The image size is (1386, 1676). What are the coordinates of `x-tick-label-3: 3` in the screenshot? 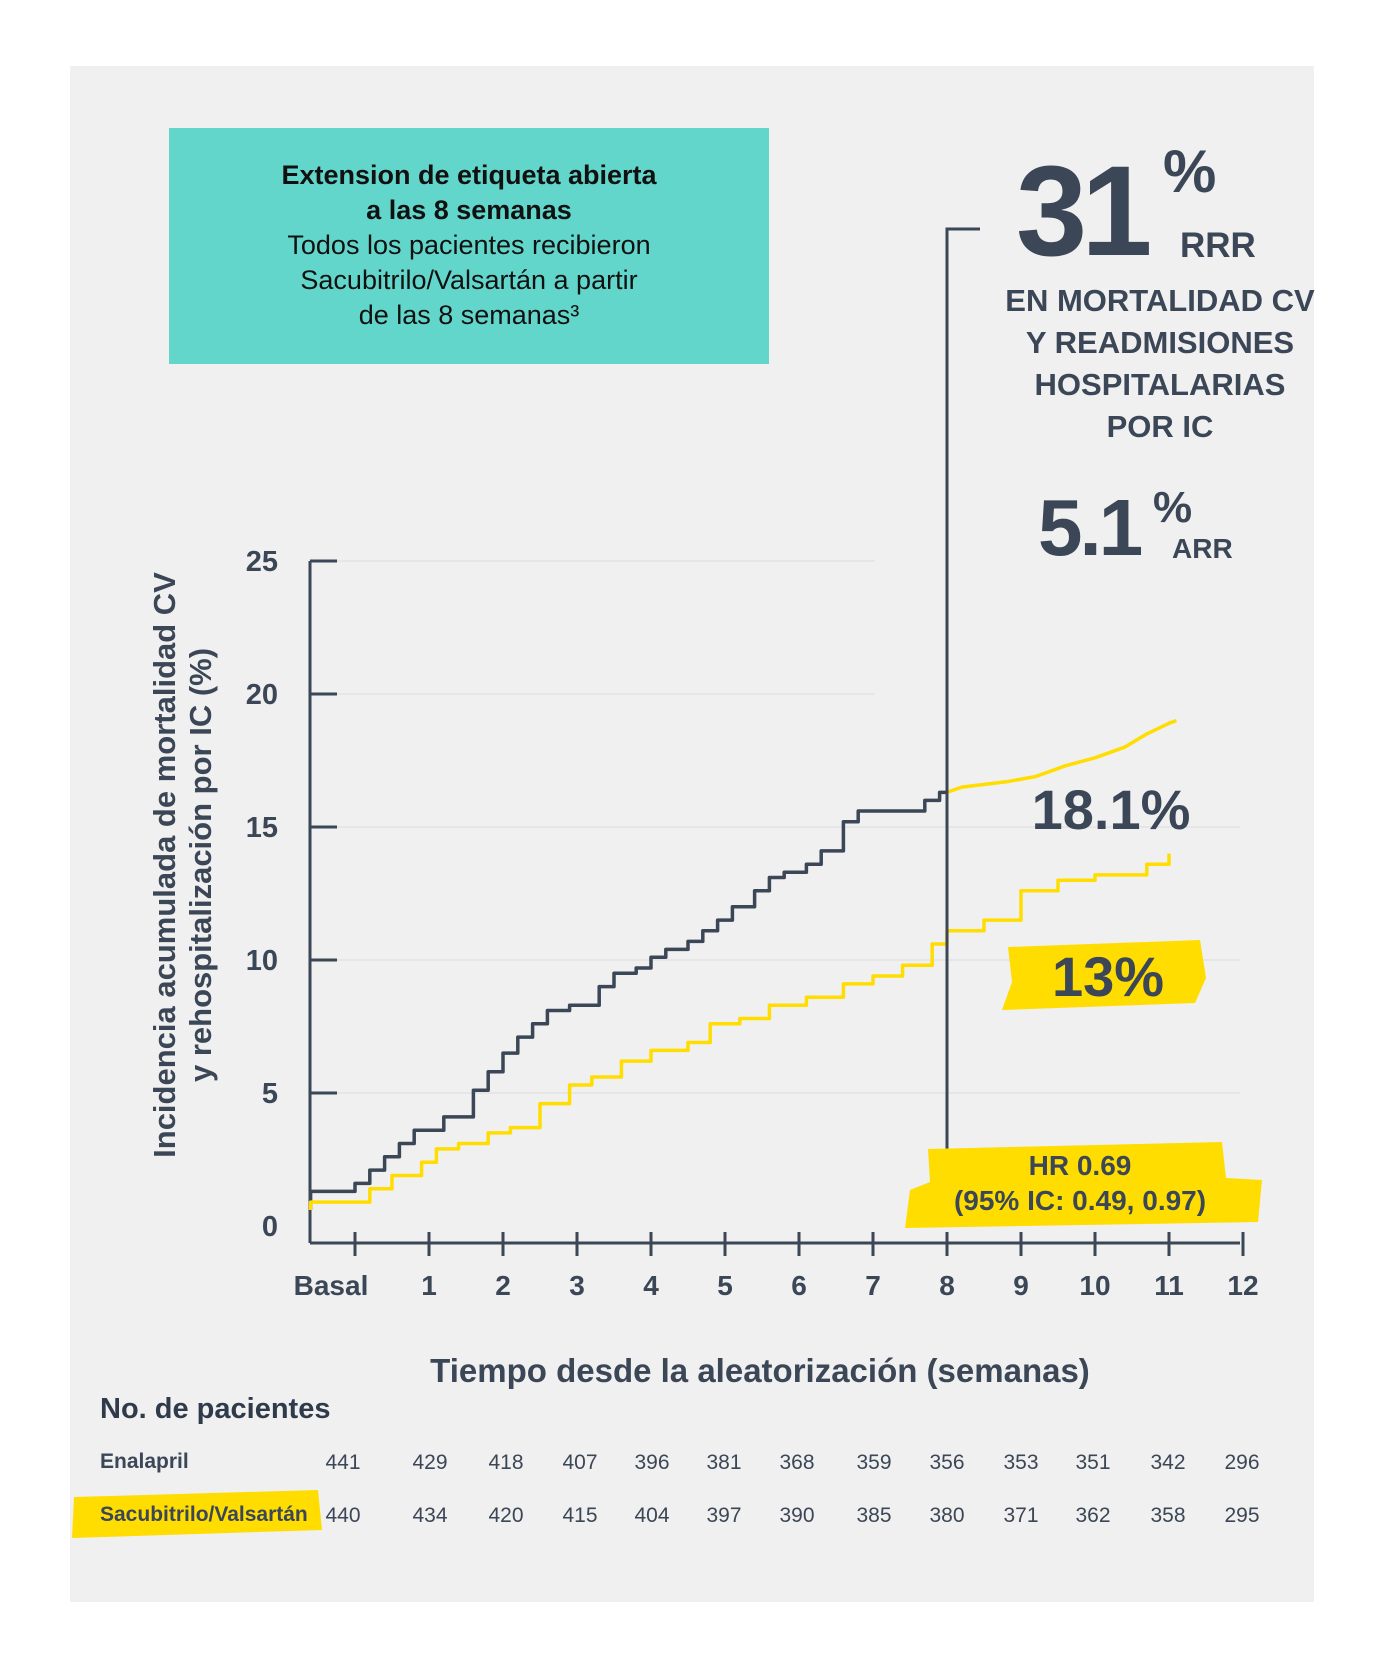 It's located at (577, 1285).